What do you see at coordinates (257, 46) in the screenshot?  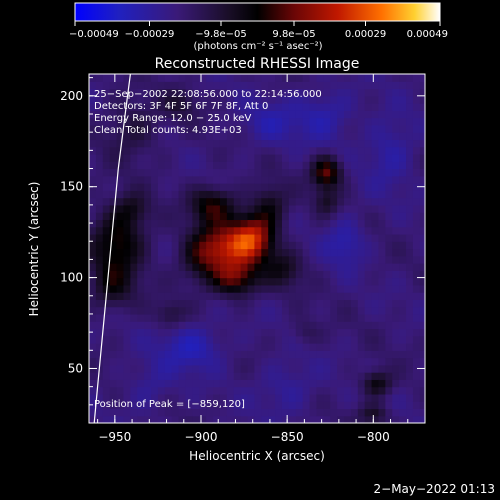 I see `colorbar-unit-label: (photons cm⁻² s⁻¹ asec⁻²)` at bounding box center [257, 46].